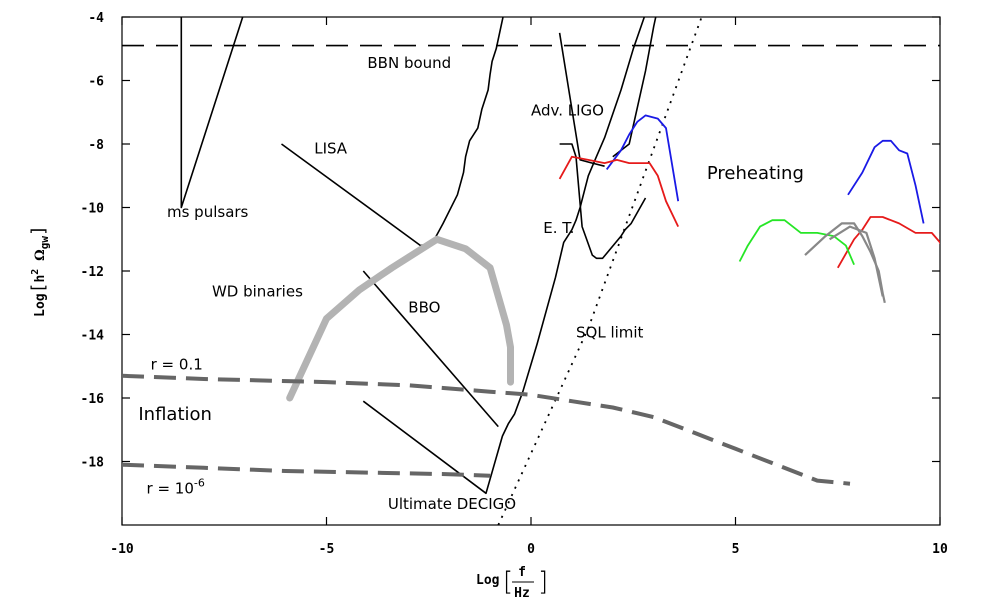 This screenshot has height=609, width=981. What do you see at coordinates (96, 18) in the screenshot?
I see `y-tick-label: -4` at bounding box center [96, 18].